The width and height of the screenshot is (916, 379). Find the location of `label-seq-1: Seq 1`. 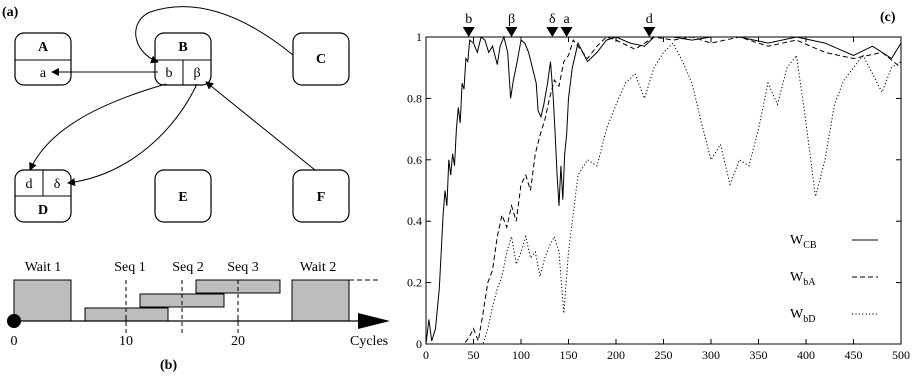

label-seq-1: Seq 1 is located at coordinates (130, 267).